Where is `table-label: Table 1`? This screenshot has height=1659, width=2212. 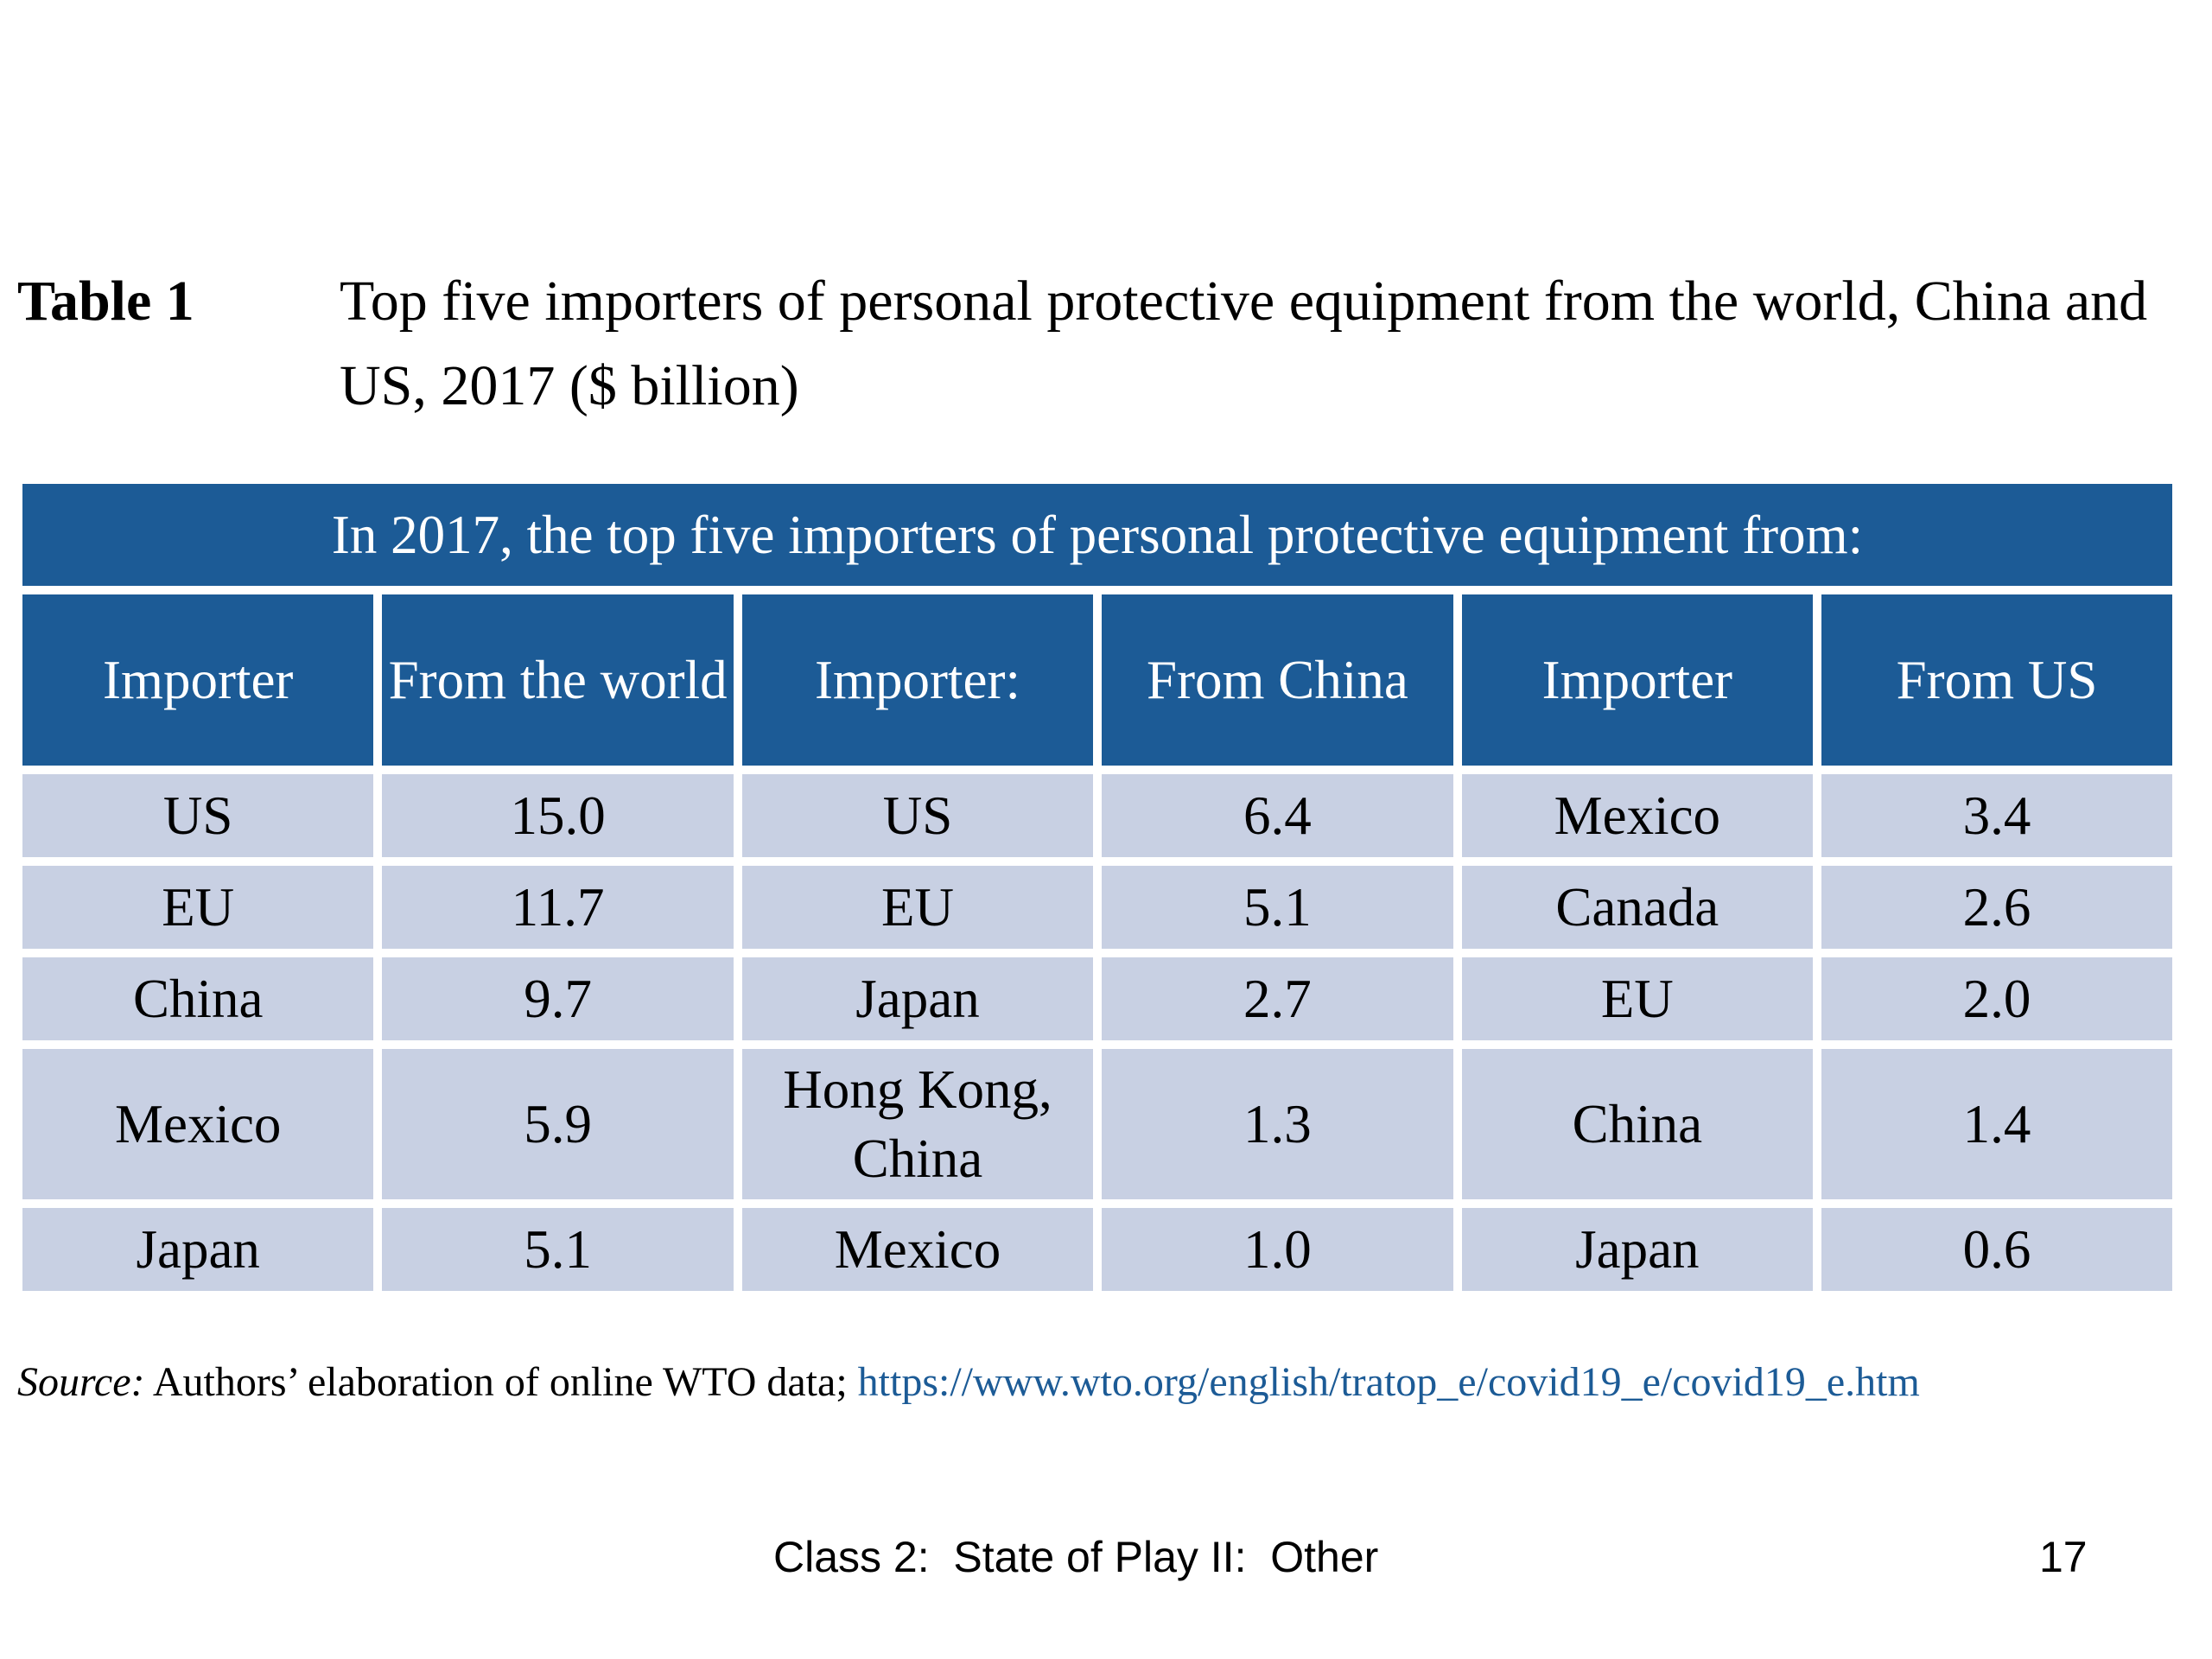
table-label: Table 1 is located at coordinates (105, 301).